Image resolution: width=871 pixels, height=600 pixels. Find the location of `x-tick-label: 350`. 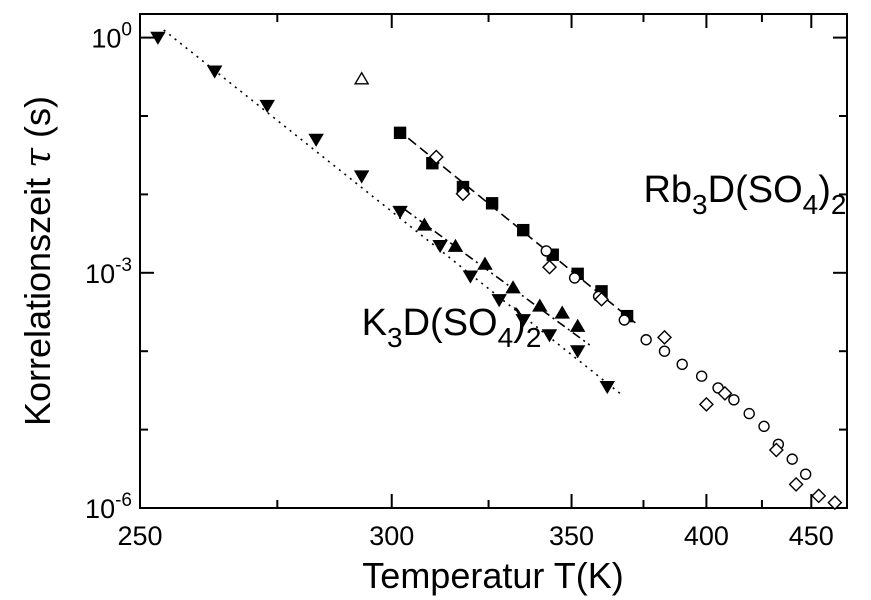

x-tick-label: 350 is located at coordinates (571, 536).